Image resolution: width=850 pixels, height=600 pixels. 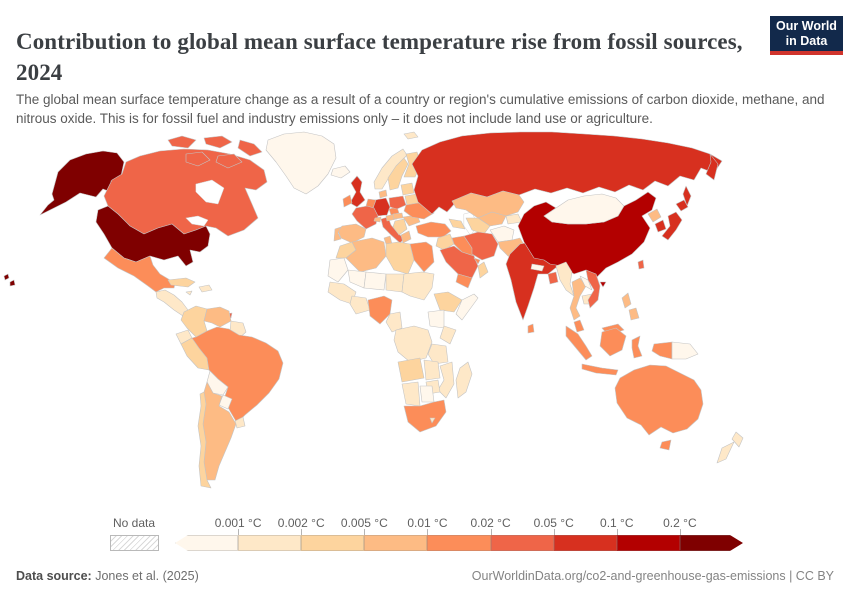 What do you see at coordinates (189, 293) in the screenshot?
I see `country-jamaica` at bounding box center [189, 293].